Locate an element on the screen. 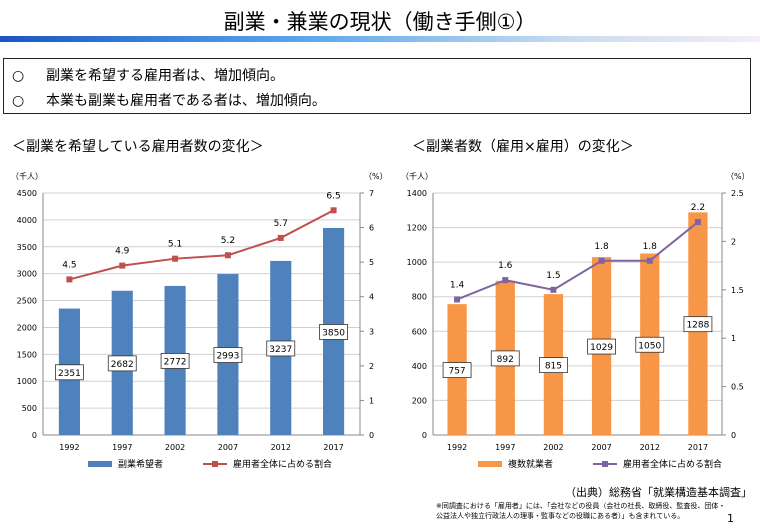  y2-tick-label: 5 is located at coordinates (371, 262).